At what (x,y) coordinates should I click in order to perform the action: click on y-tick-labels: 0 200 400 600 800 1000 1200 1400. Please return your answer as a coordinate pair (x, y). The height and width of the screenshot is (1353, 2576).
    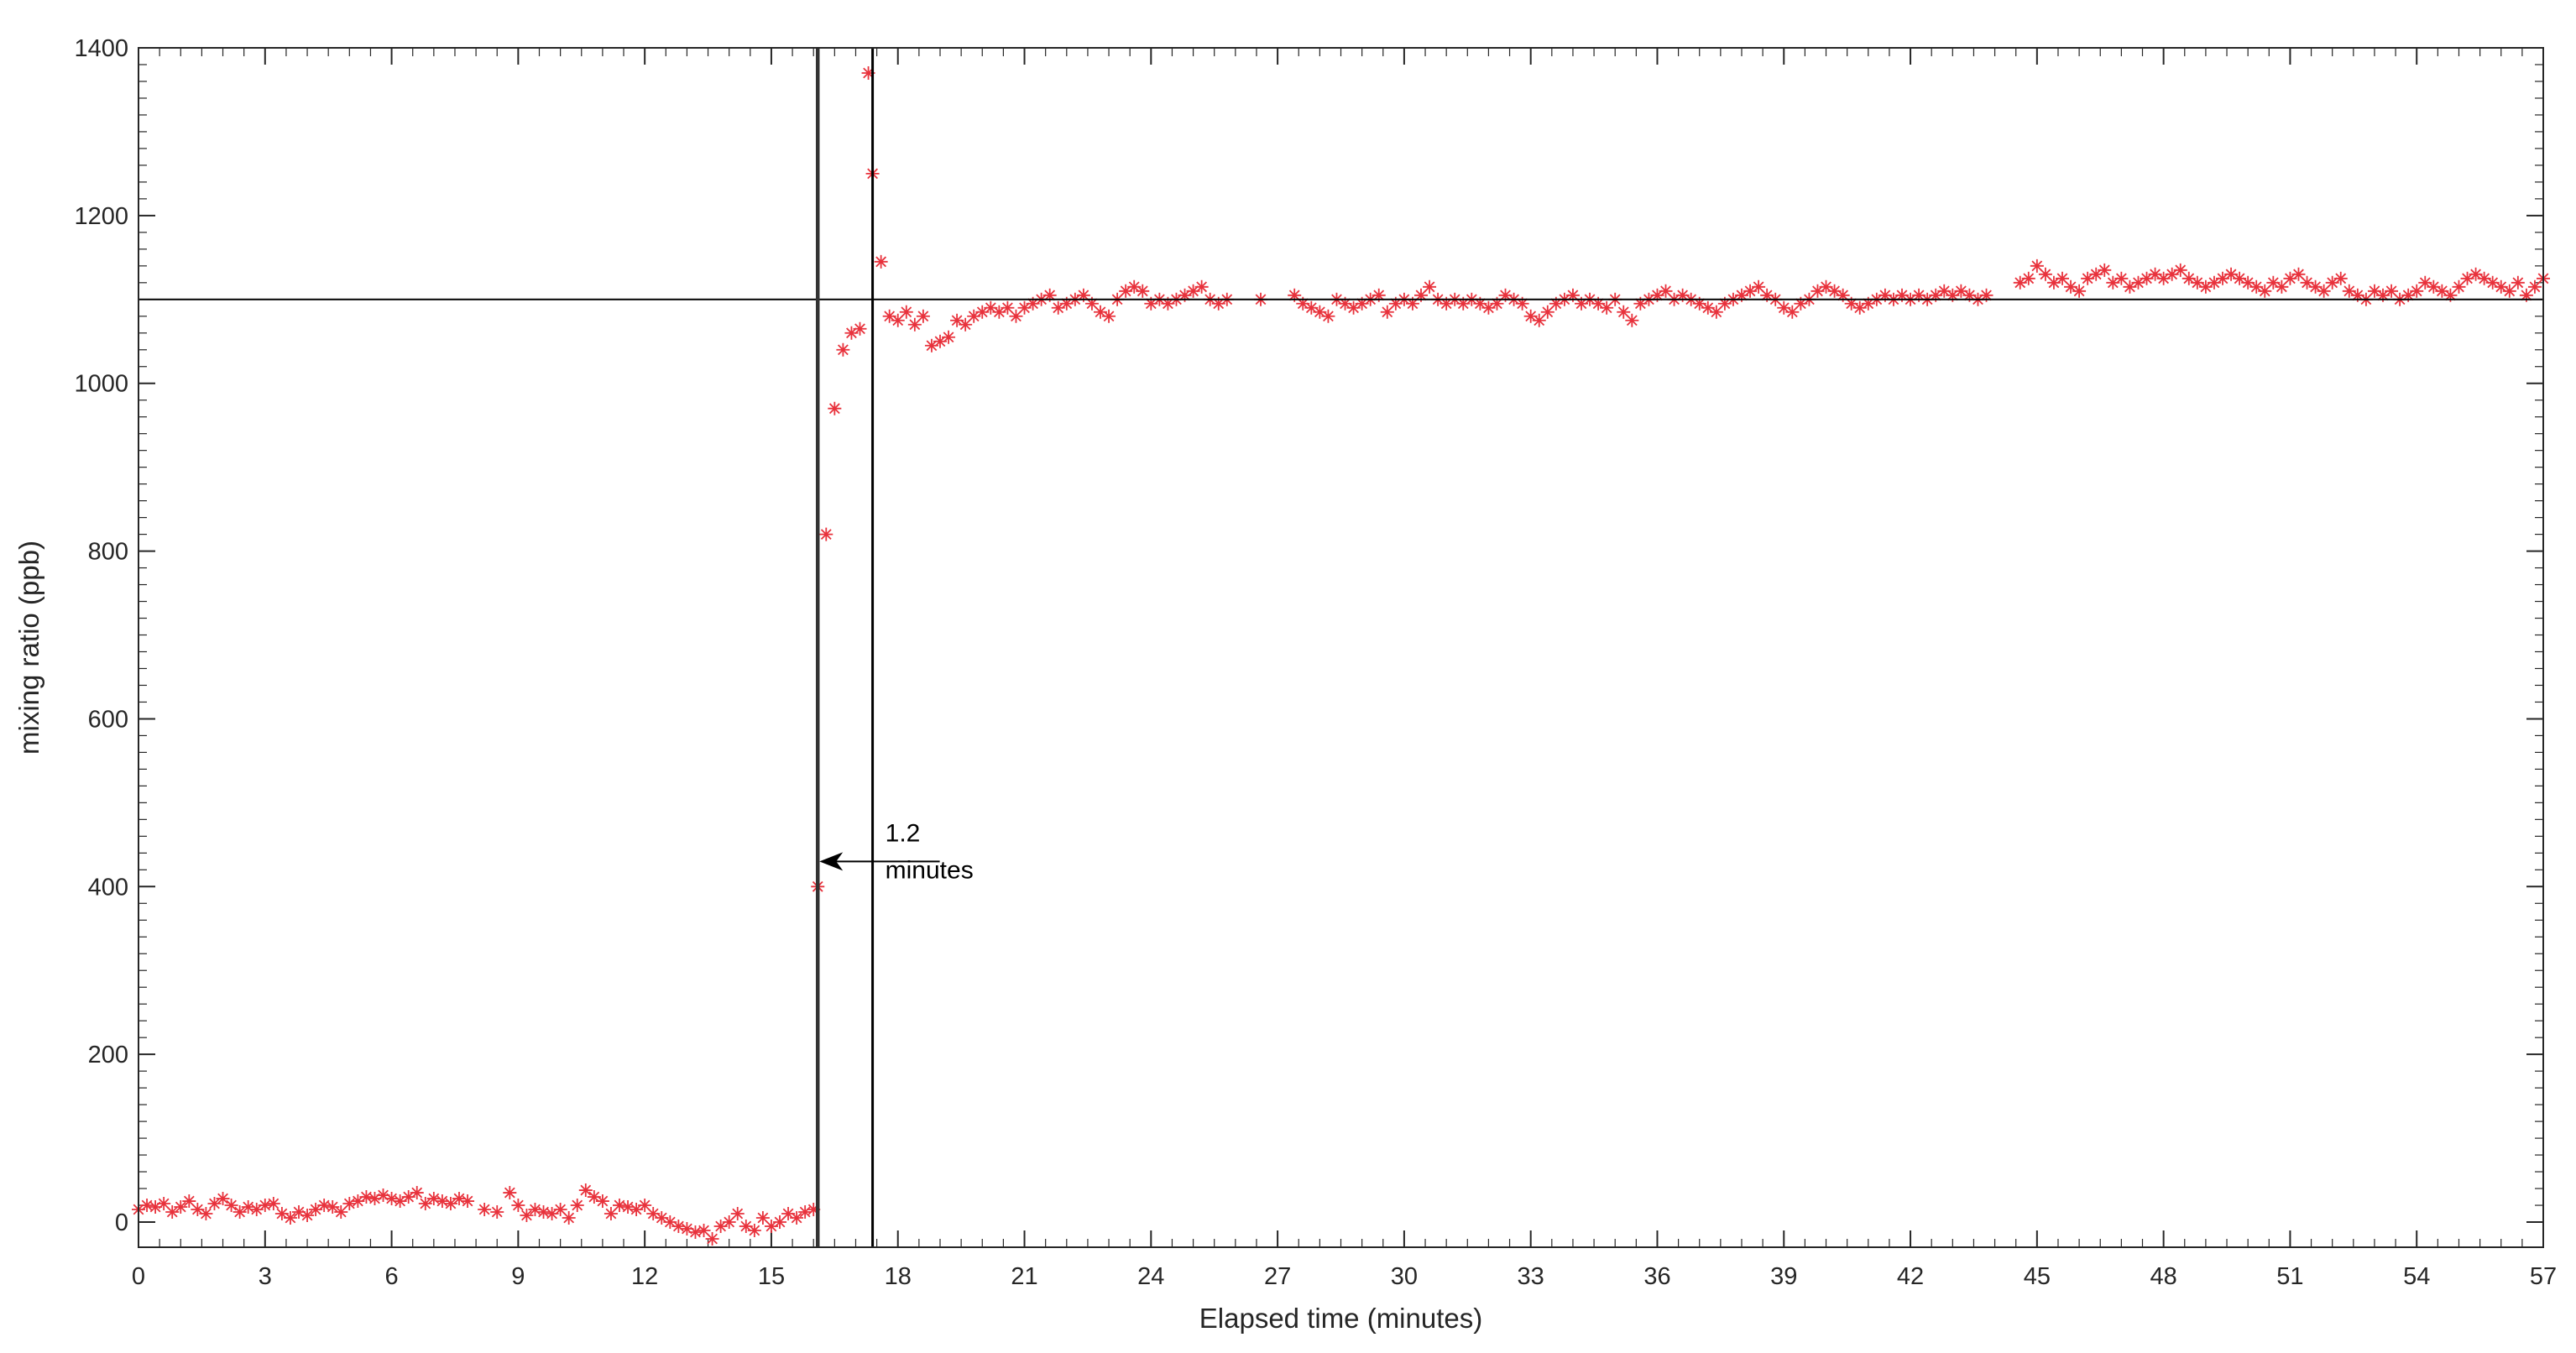
    Looking at the image, I should click on (101, 635).